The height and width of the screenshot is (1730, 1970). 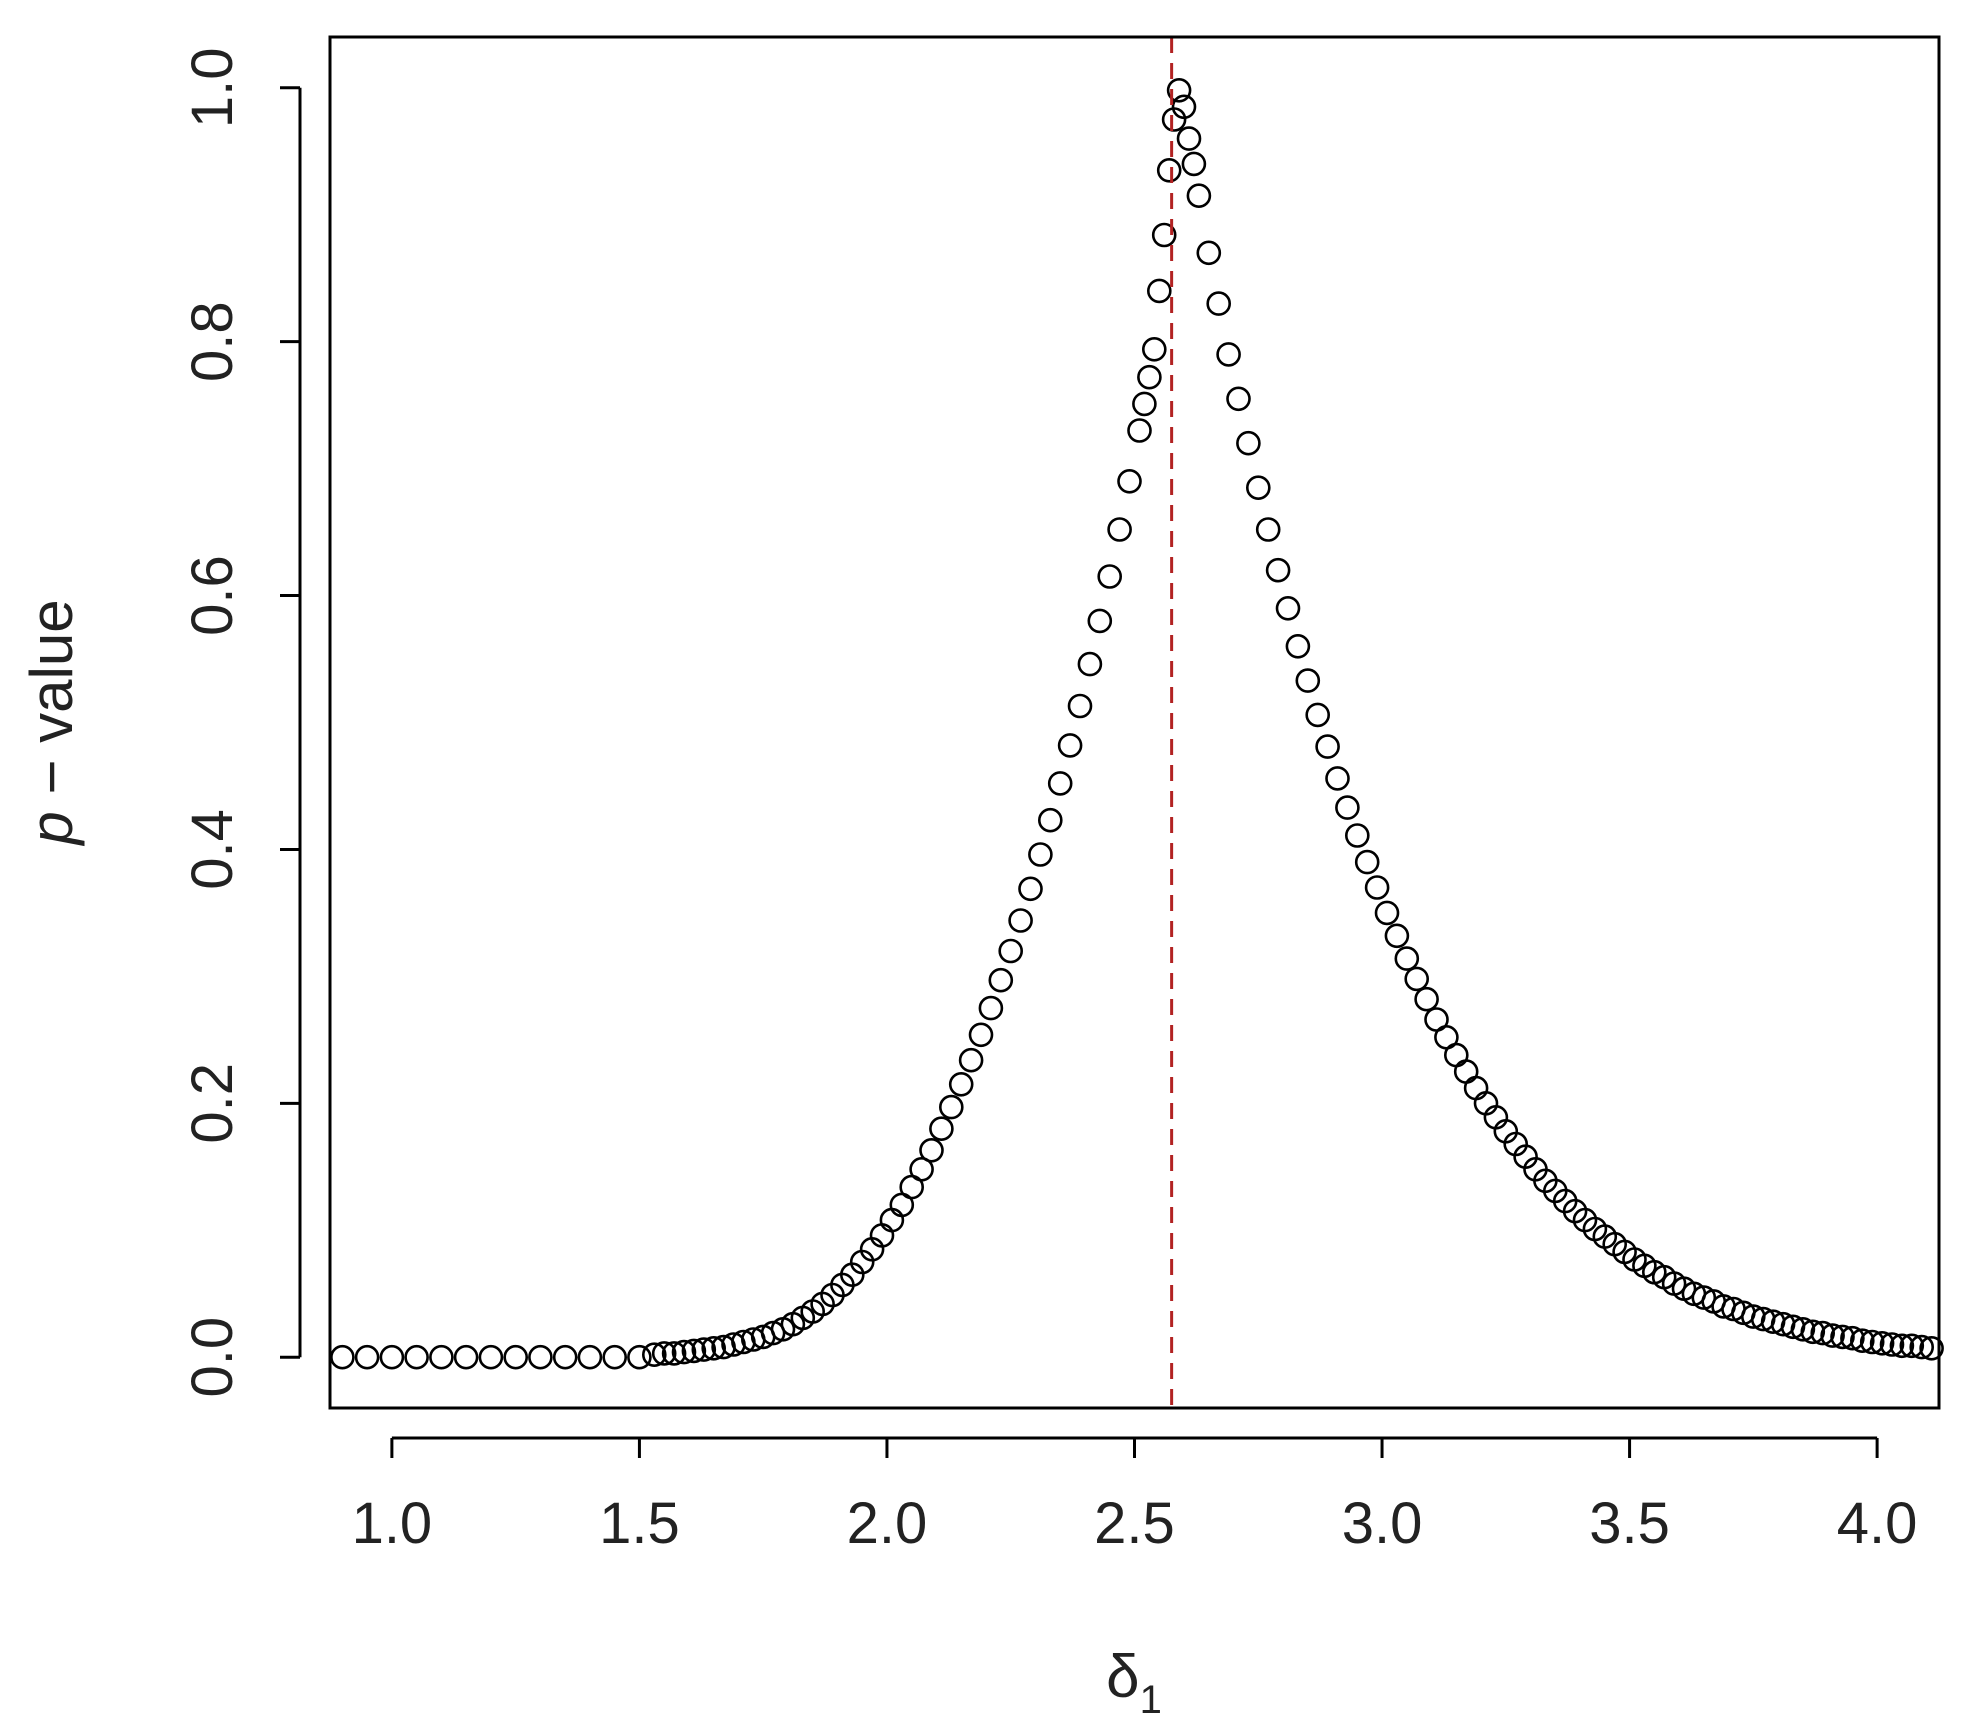 I want to click on y-axis-title-italic: p, so click(x=51, y=828).